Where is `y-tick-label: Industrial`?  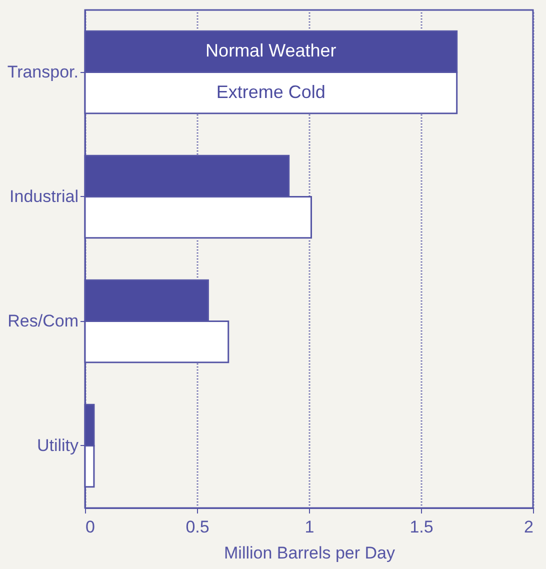
y-tick-label: Industrial is located at coordinates (44, 196).